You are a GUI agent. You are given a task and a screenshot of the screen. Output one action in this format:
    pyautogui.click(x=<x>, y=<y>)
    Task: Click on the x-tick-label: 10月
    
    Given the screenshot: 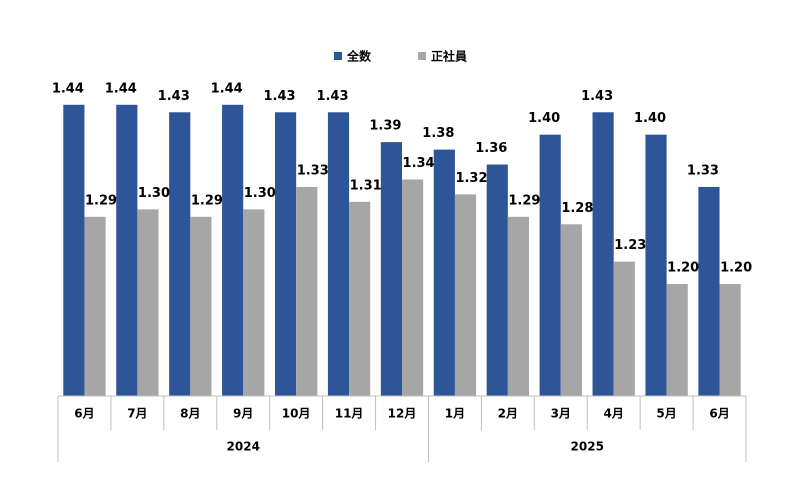 What is the action you would take?
    pyautogui.click(x=296, y=414)
    